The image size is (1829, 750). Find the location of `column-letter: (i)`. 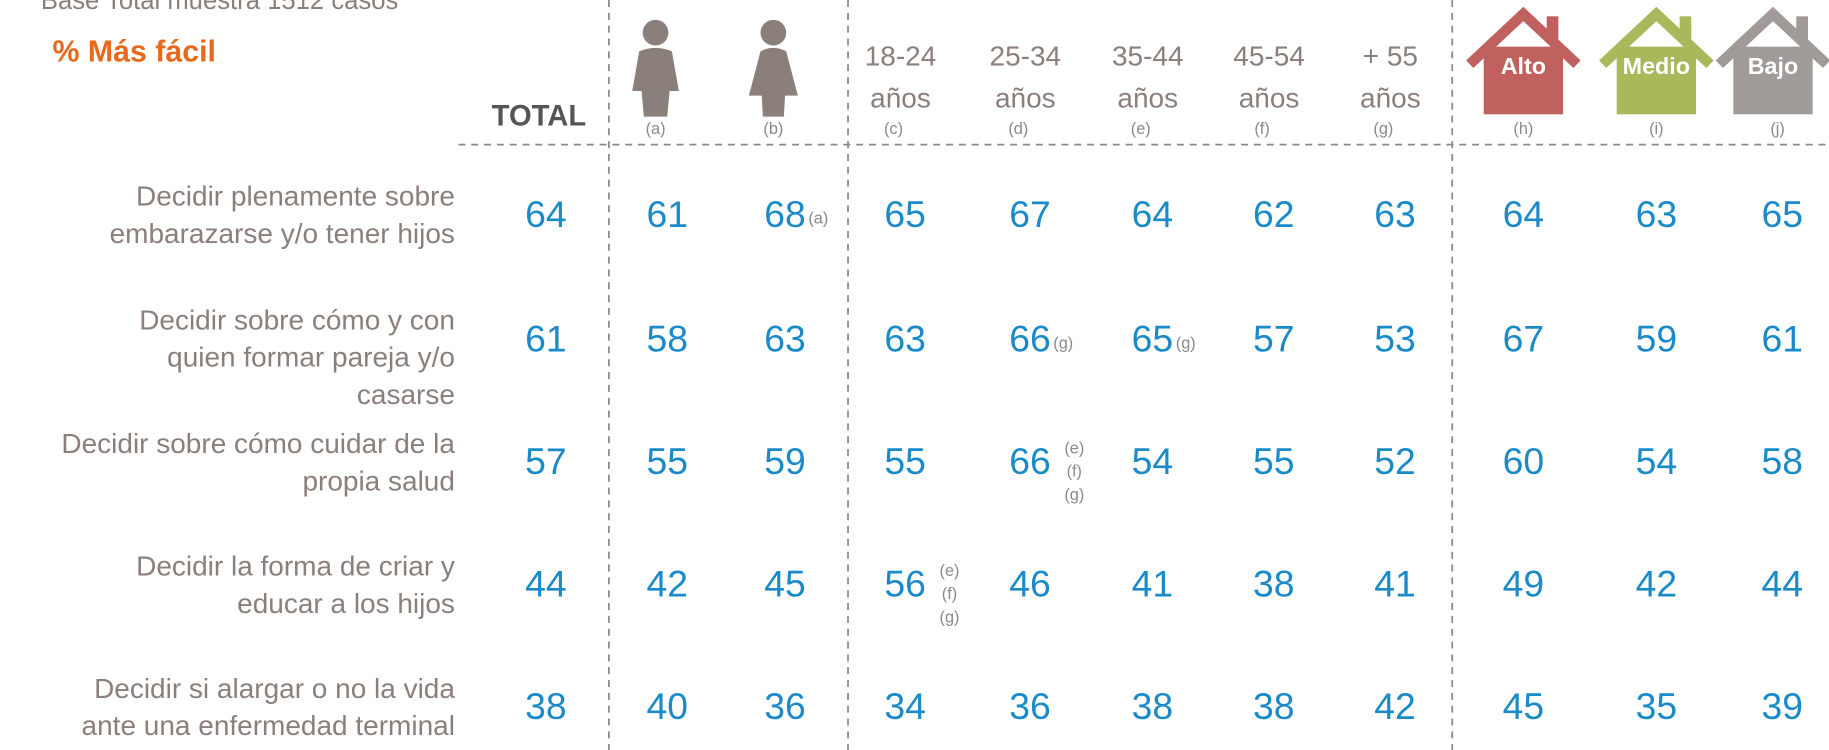

column-letter: (i) is located at coordinates (1656, 129).